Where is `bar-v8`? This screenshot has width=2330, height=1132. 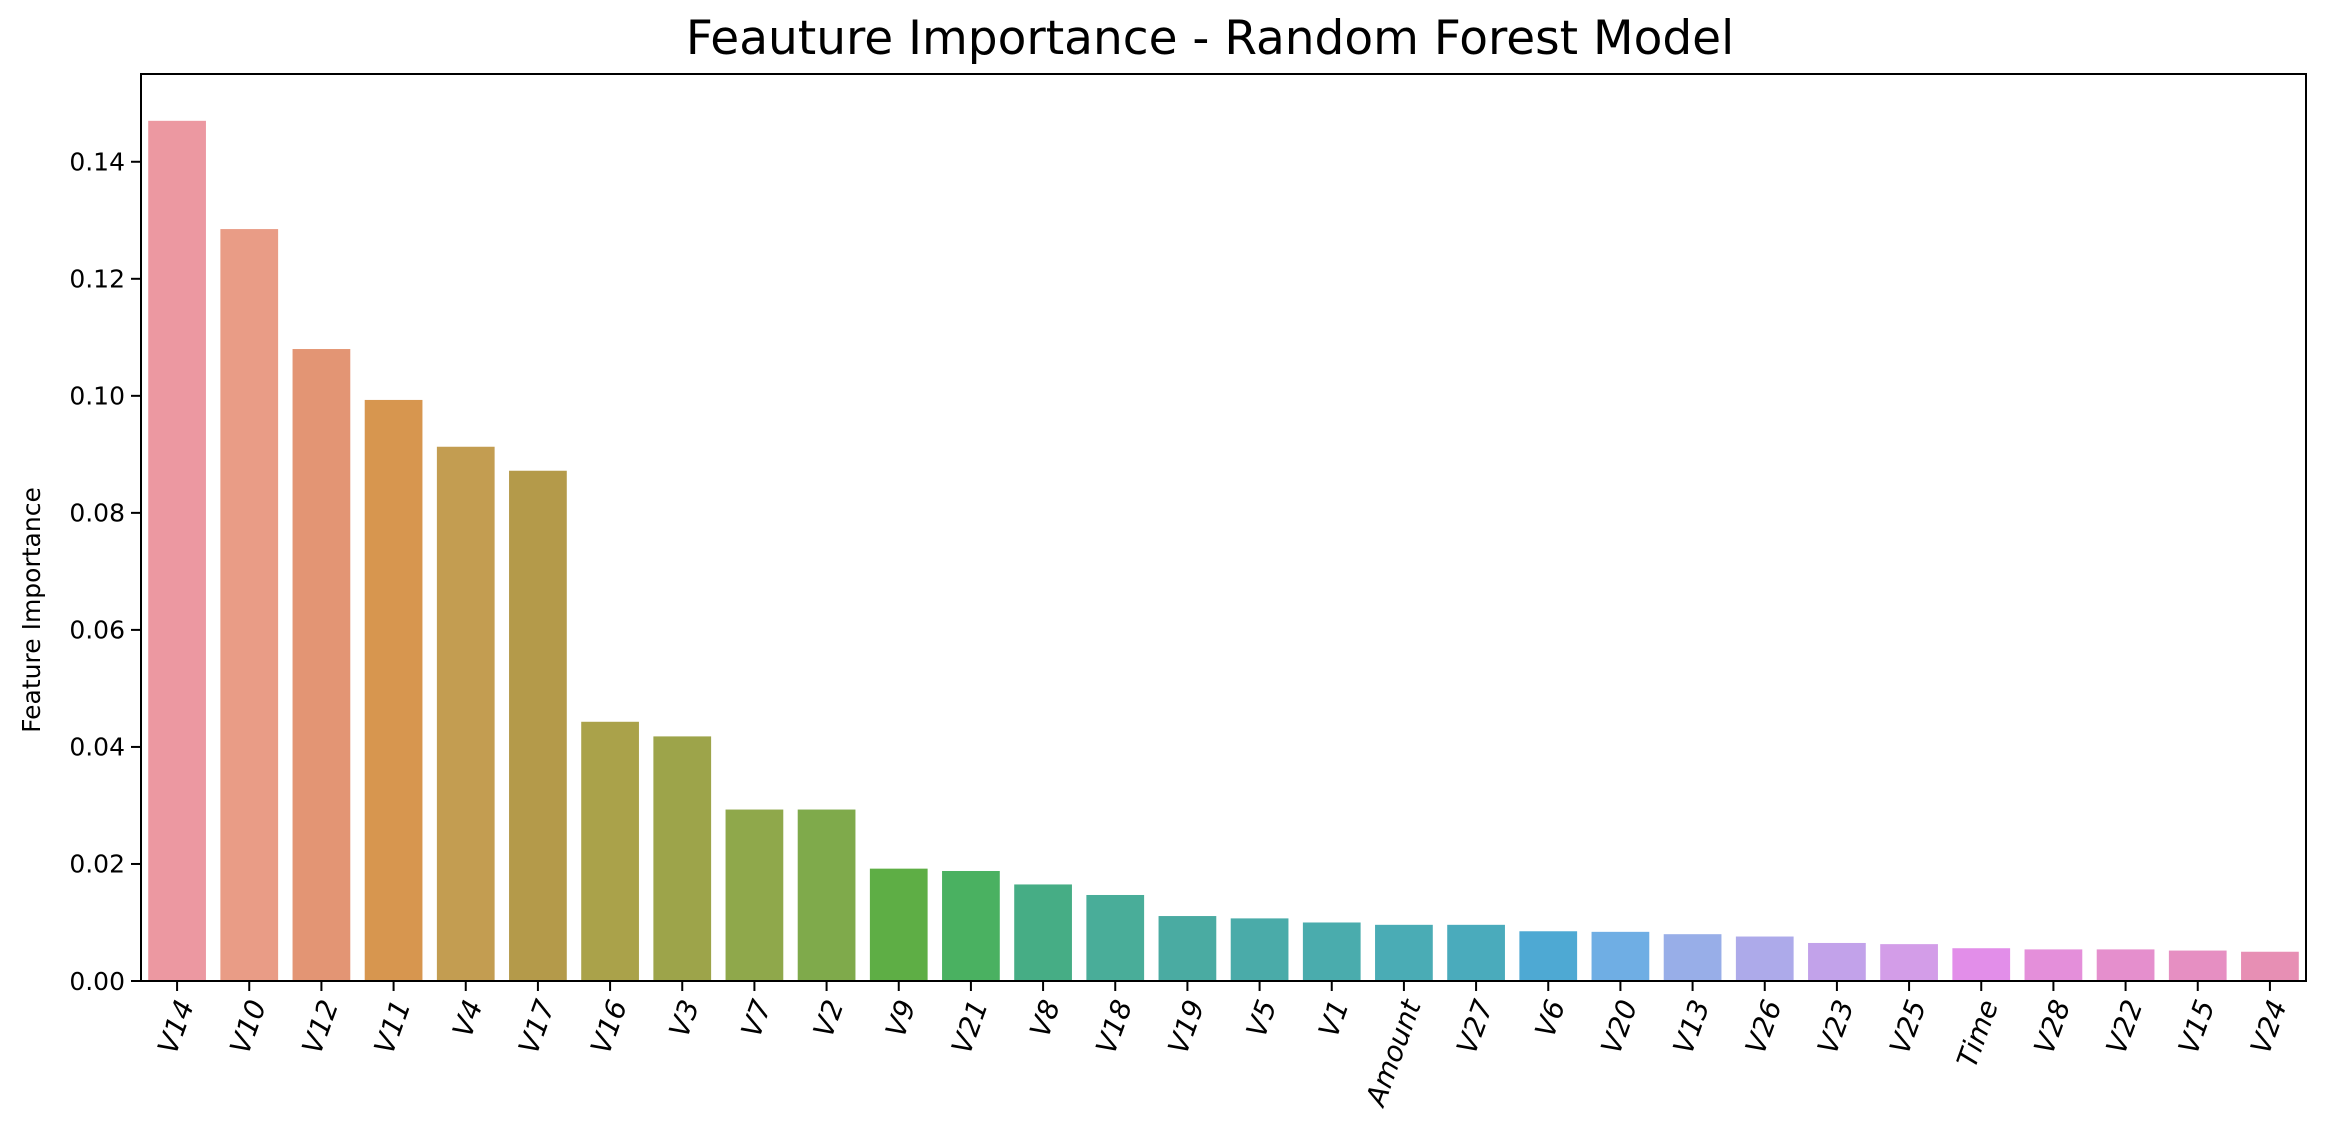
bar-v8 is located at coordinates (1043, 932).